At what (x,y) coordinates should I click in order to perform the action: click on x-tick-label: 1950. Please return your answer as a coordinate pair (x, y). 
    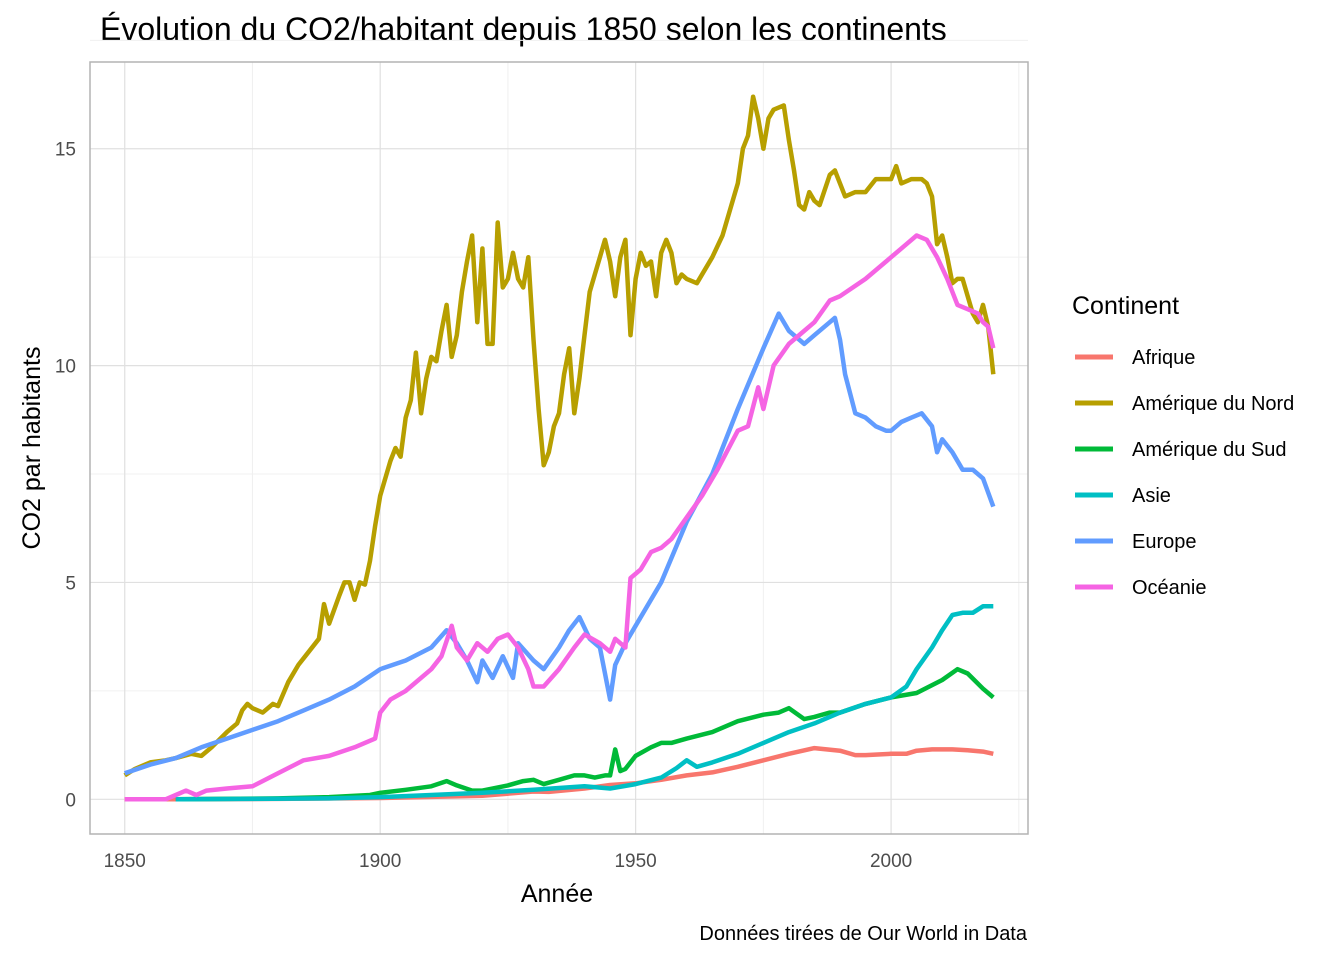
    Looking at the image, I should click on (635, 861).